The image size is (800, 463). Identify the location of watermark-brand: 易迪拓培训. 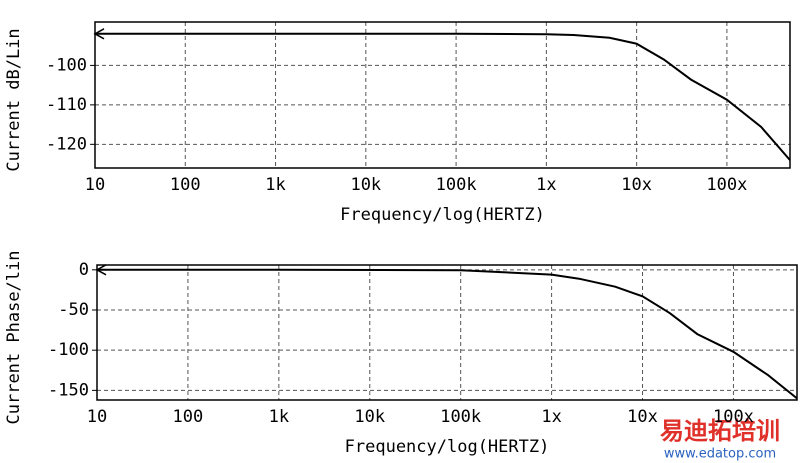
(720, 431).